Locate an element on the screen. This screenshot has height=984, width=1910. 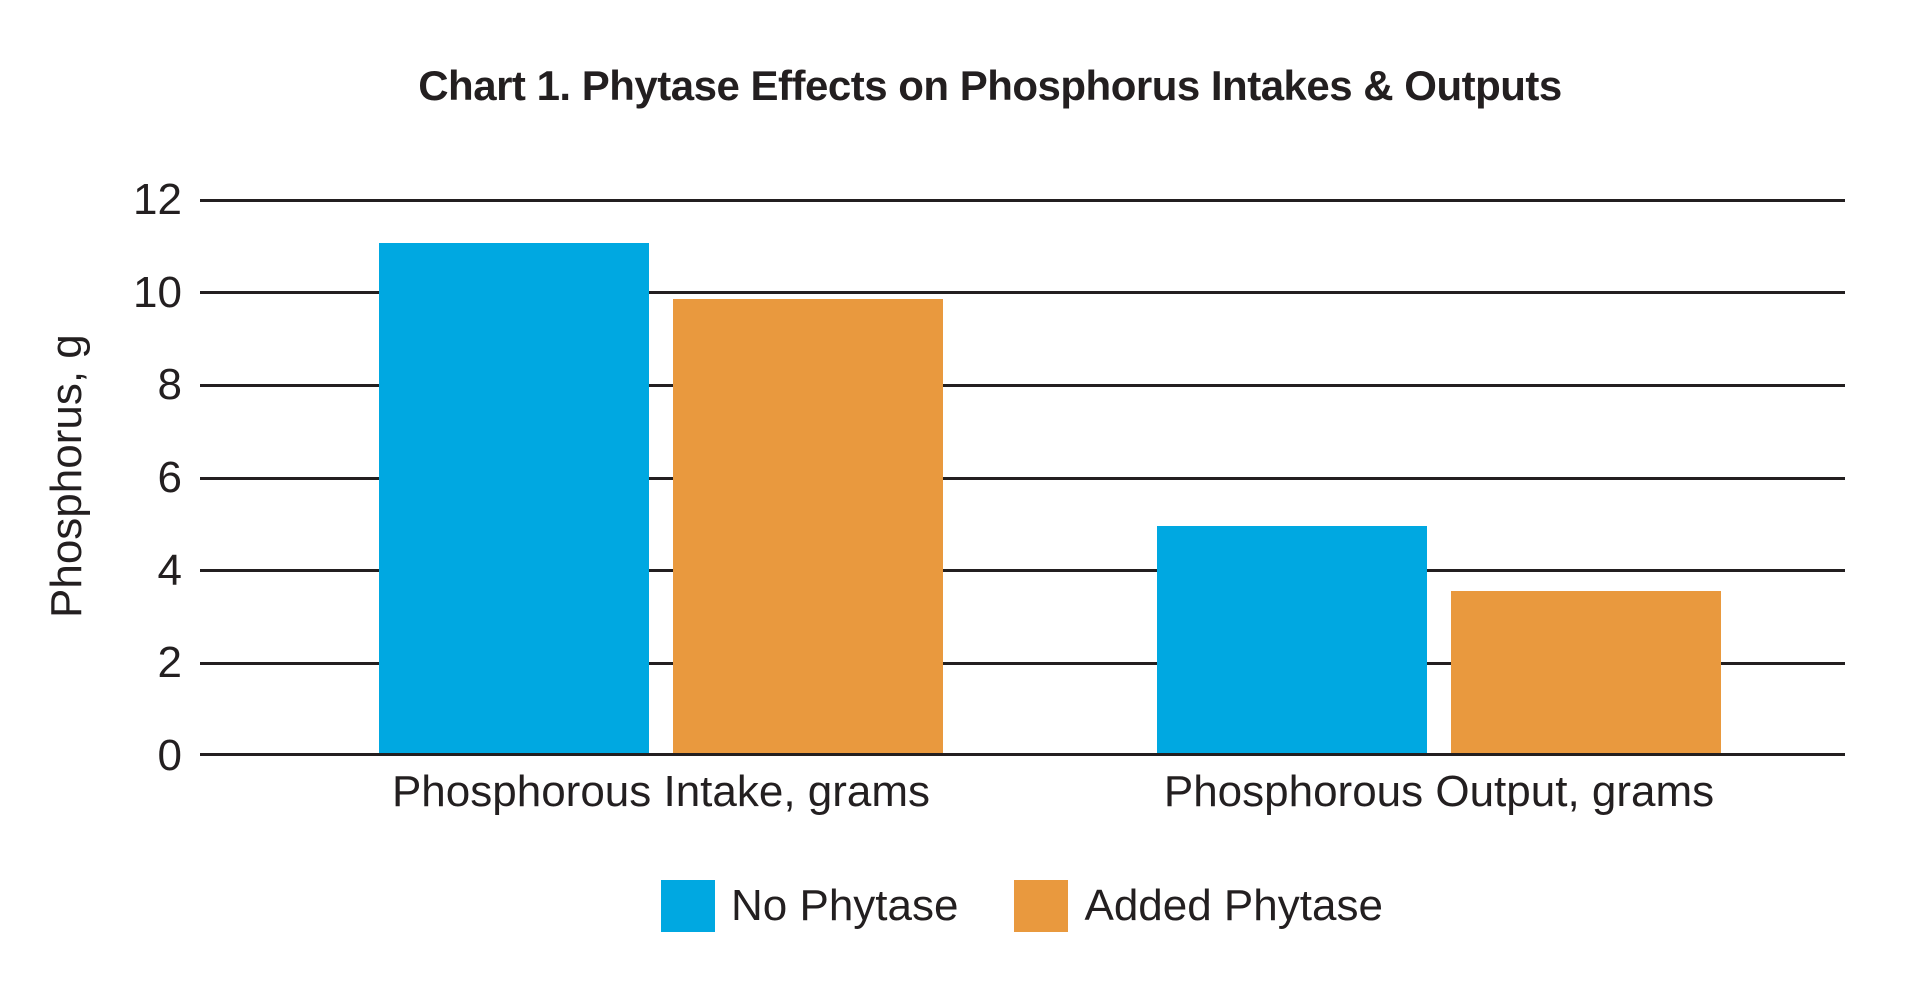
added-phytase-bar-phosphorous-output-grams is located at coordinates (1586, 672).